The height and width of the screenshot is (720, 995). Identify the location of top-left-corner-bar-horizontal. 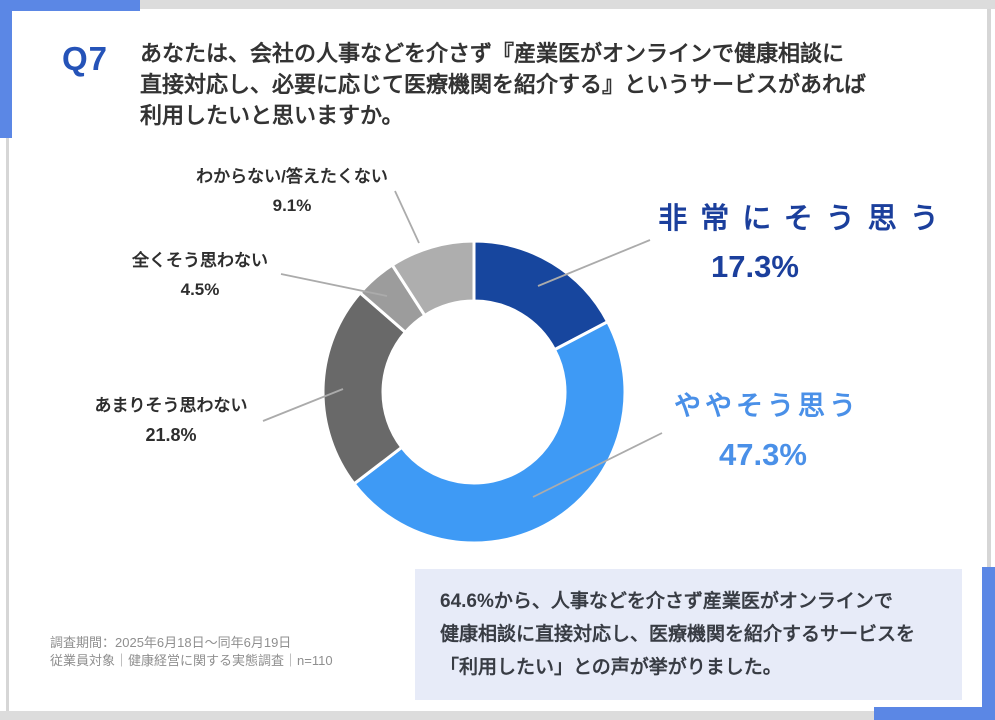
(70, 5).